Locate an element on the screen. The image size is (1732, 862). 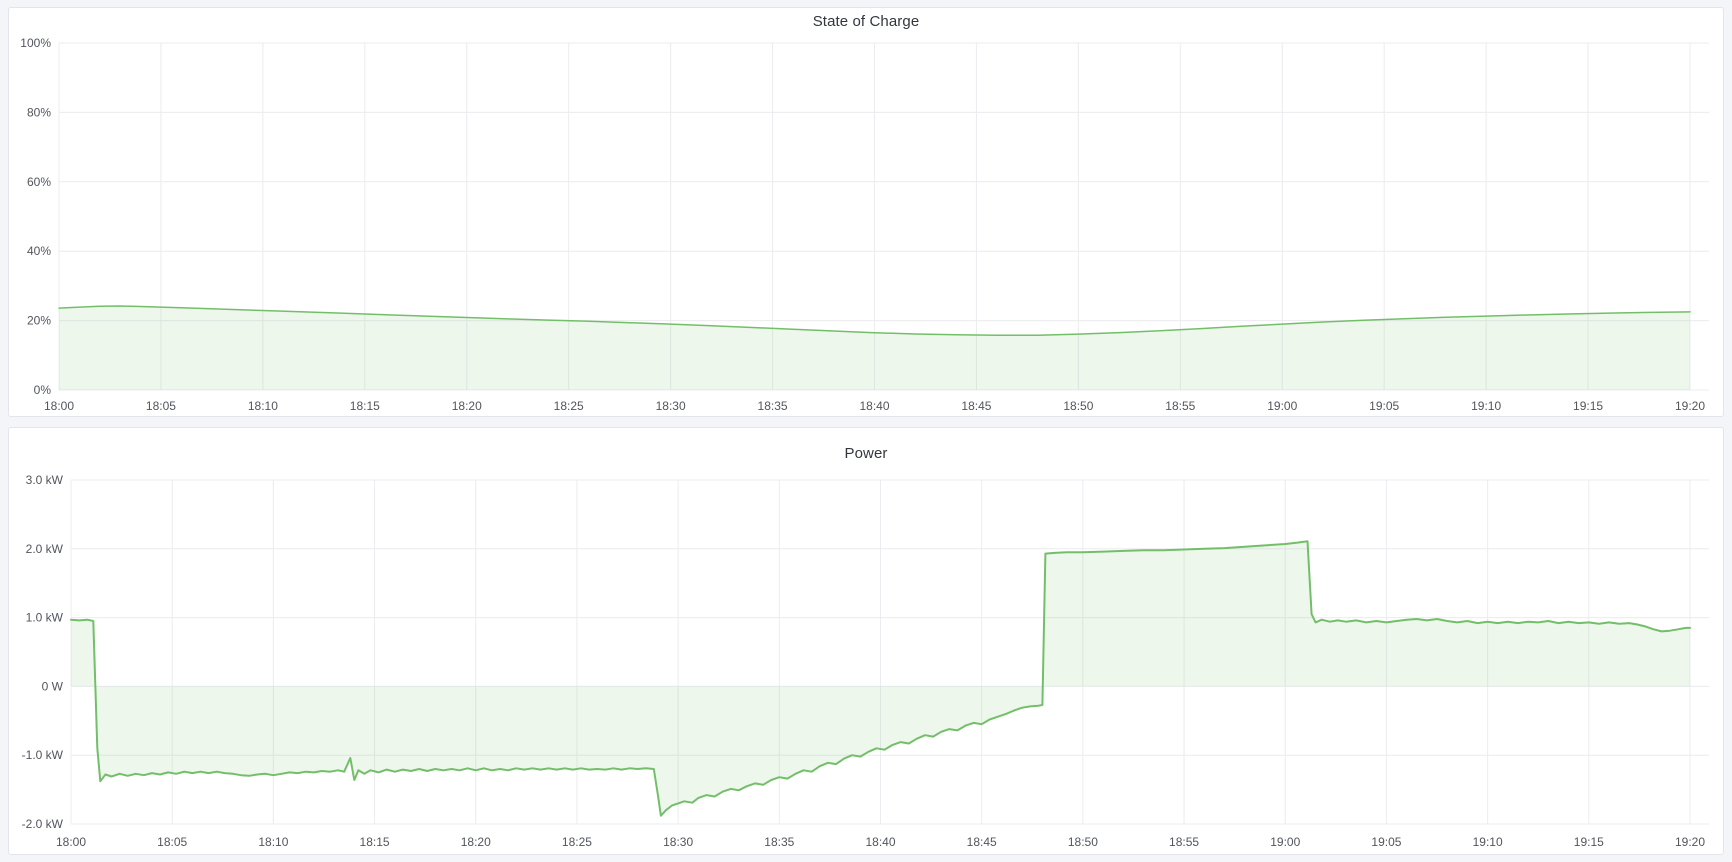
y-axis-tick-label: 3.0 kW is located at coordinates (45, 480).